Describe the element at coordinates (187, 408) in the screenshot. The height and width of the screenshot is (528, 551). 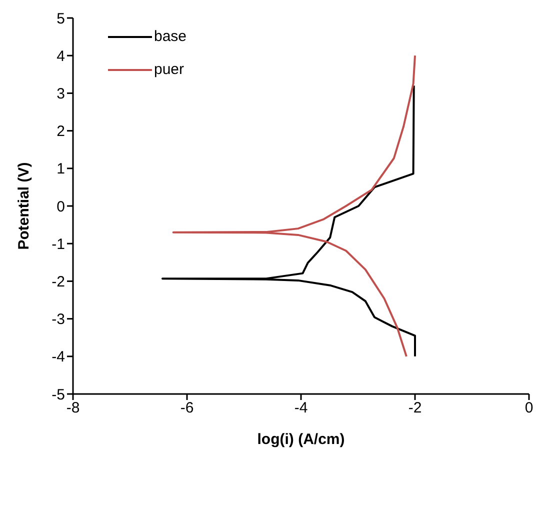
I see `x-tick-label: -6` at that location.